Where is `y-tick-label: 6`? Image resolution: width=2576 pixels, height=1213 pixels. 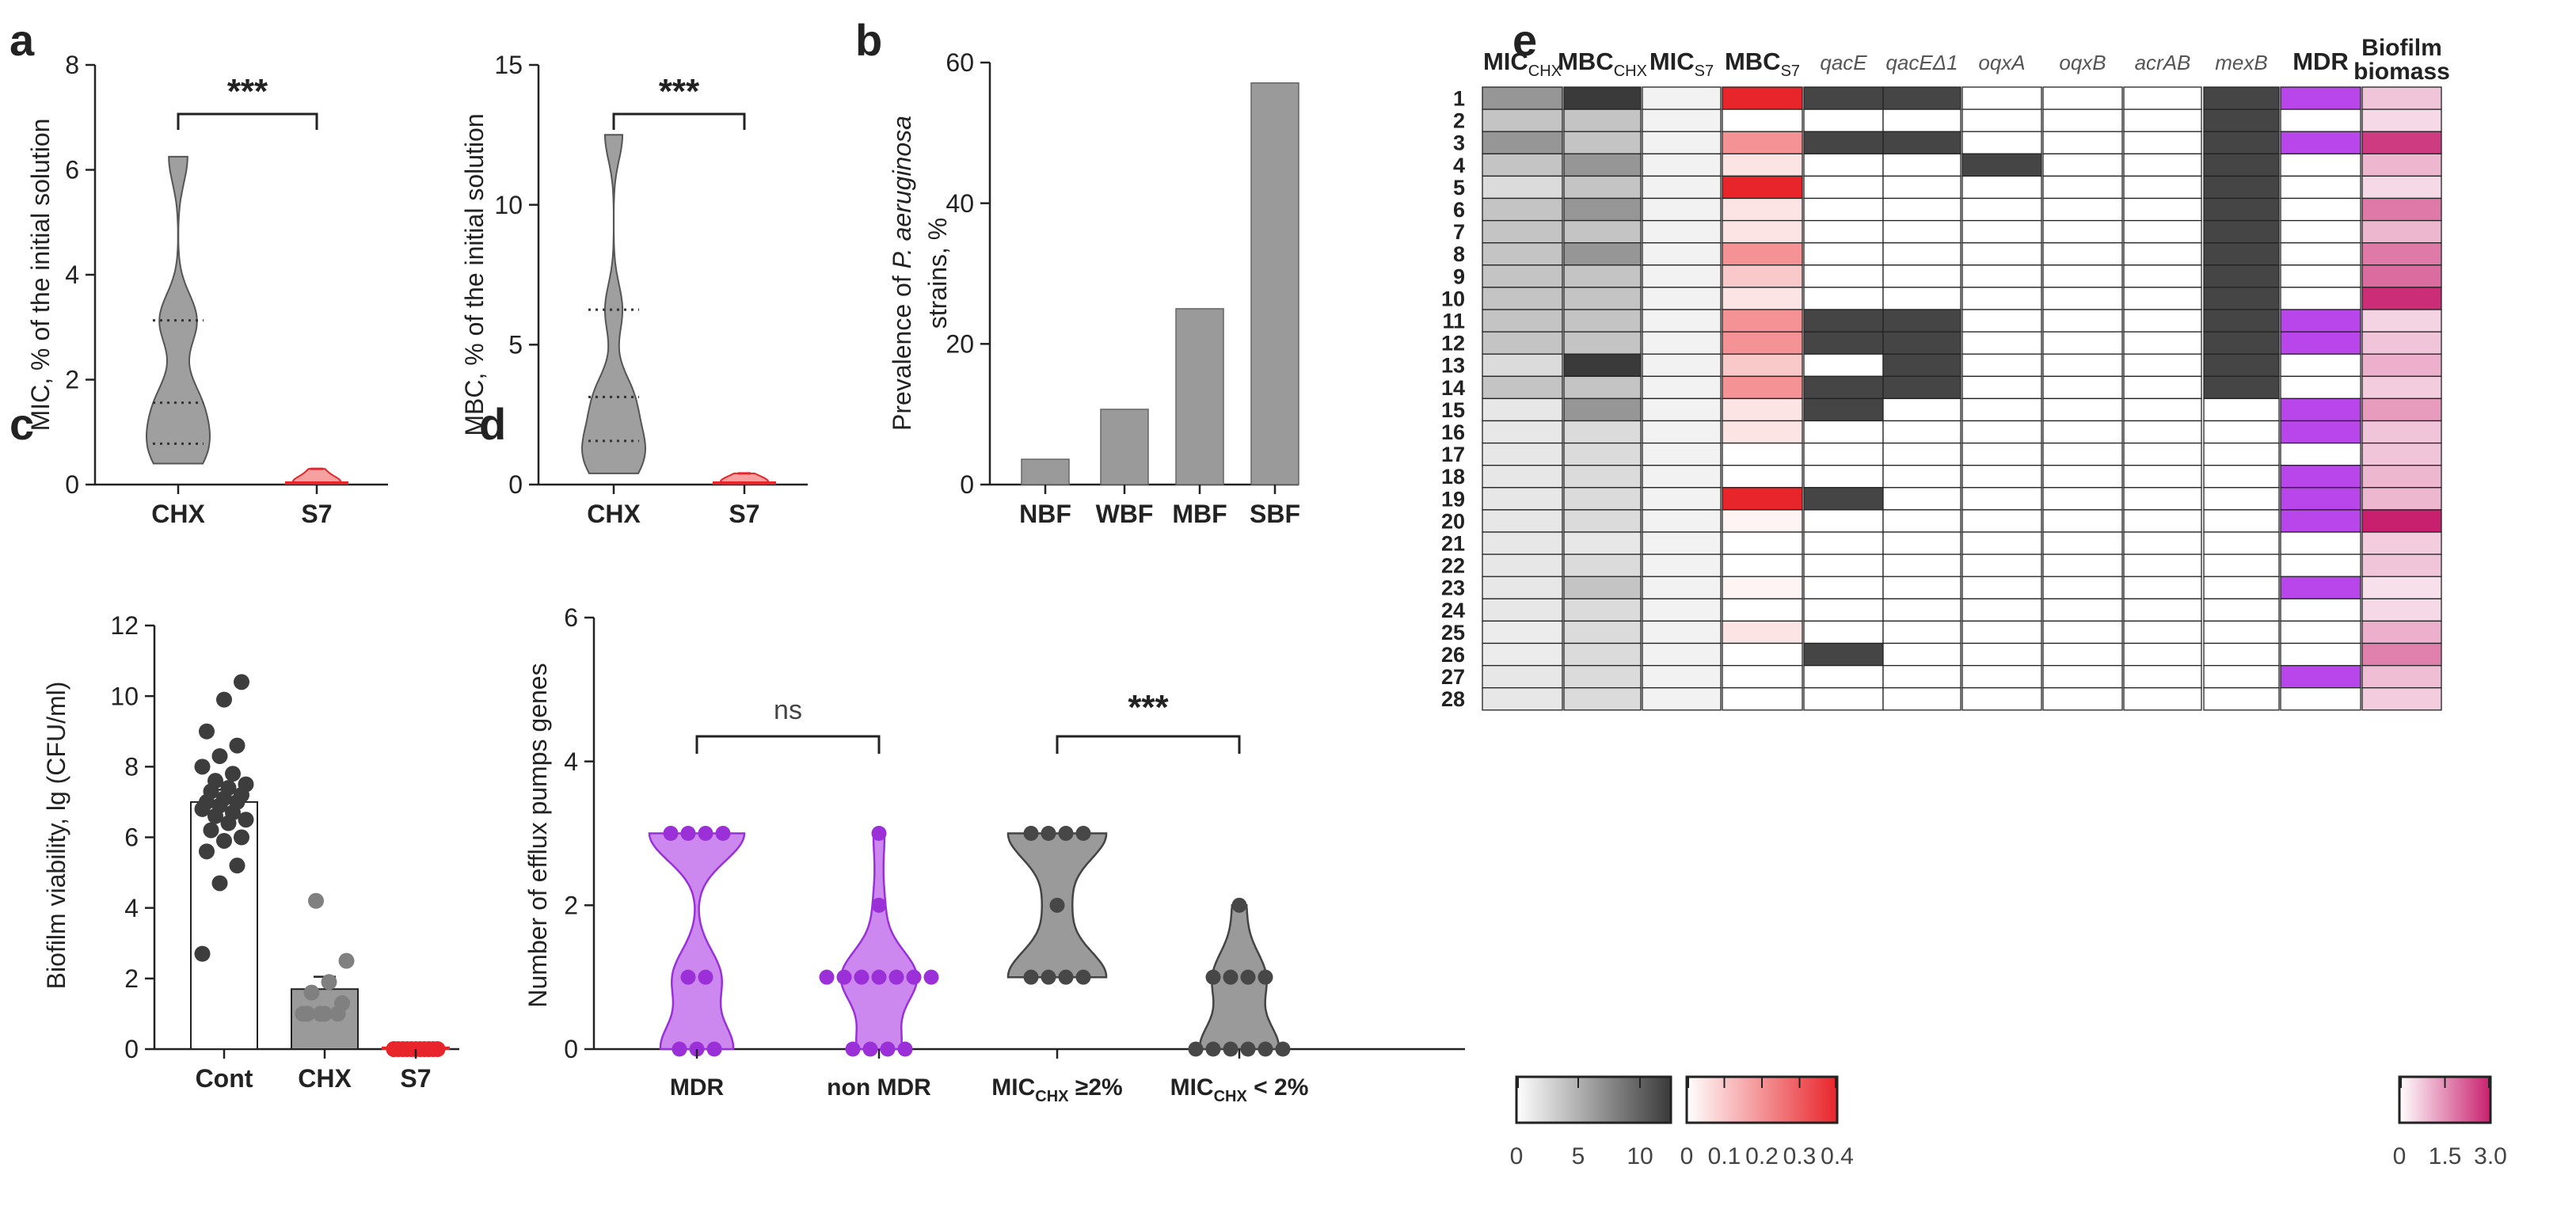
y-tick-label: 6 is located at coordinates (131, 837).